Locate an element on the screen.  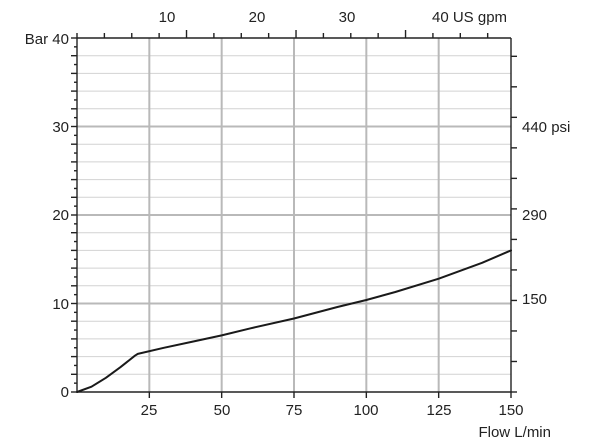
x-bottom-label-75: 75 is located at coordinates (294, 410).